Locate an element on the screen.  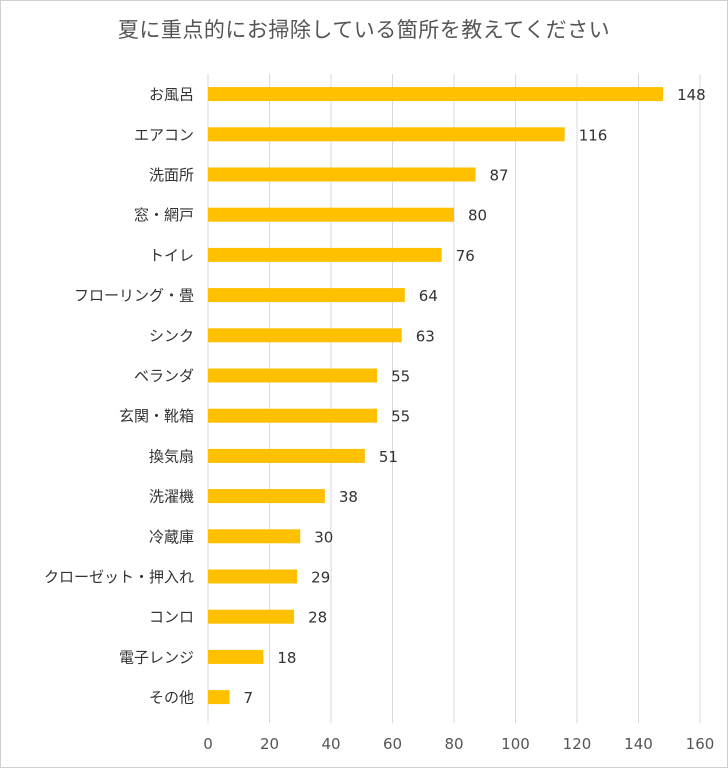
x-tick-label: 20 is located at coordinates (269, 744).